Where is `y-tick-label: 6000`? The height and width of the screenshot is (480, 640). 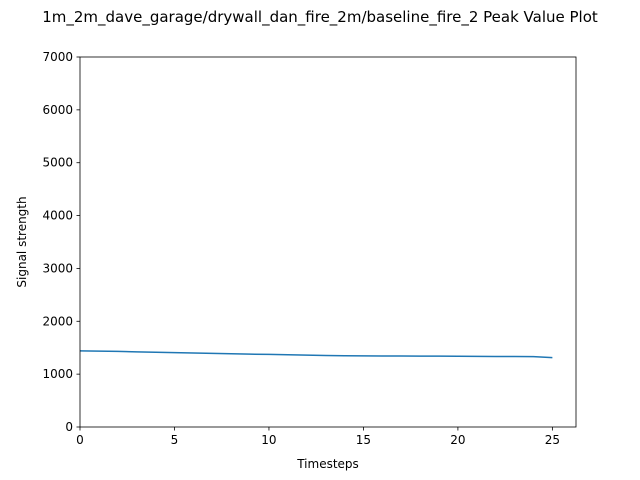 y-tick-label: 6000 is located at coordinates (57, 110).